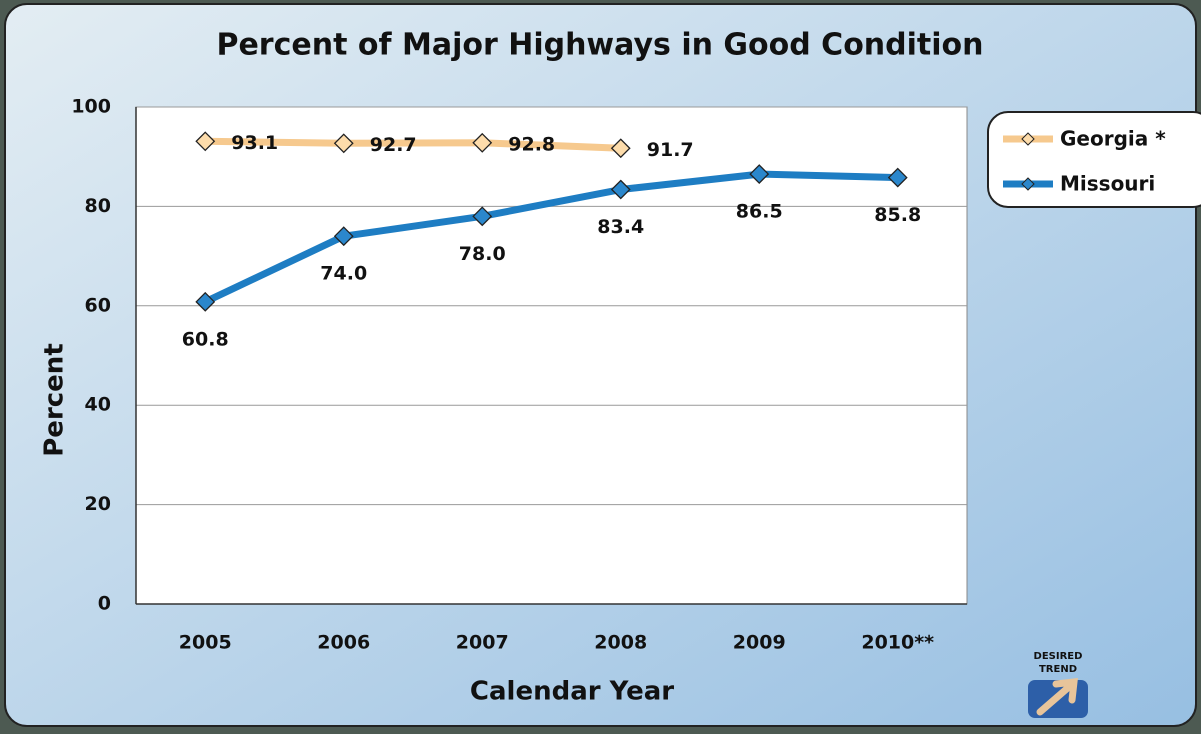  Describe the element at coordinates (1113, 139) in the screenshot. I see `legend-label: Georgia *` at that location.